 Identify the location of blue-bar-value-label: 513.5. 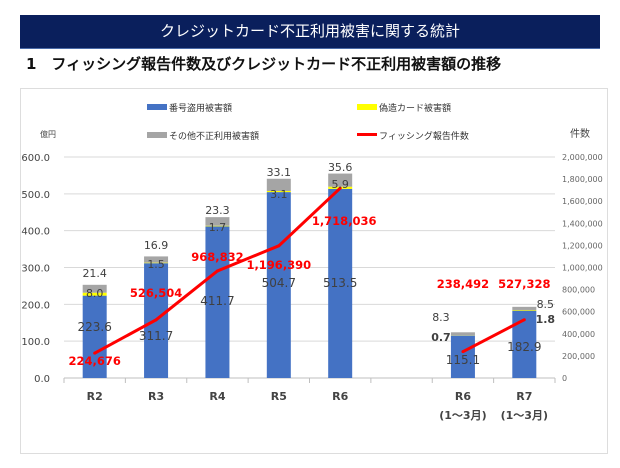
(340, 283).